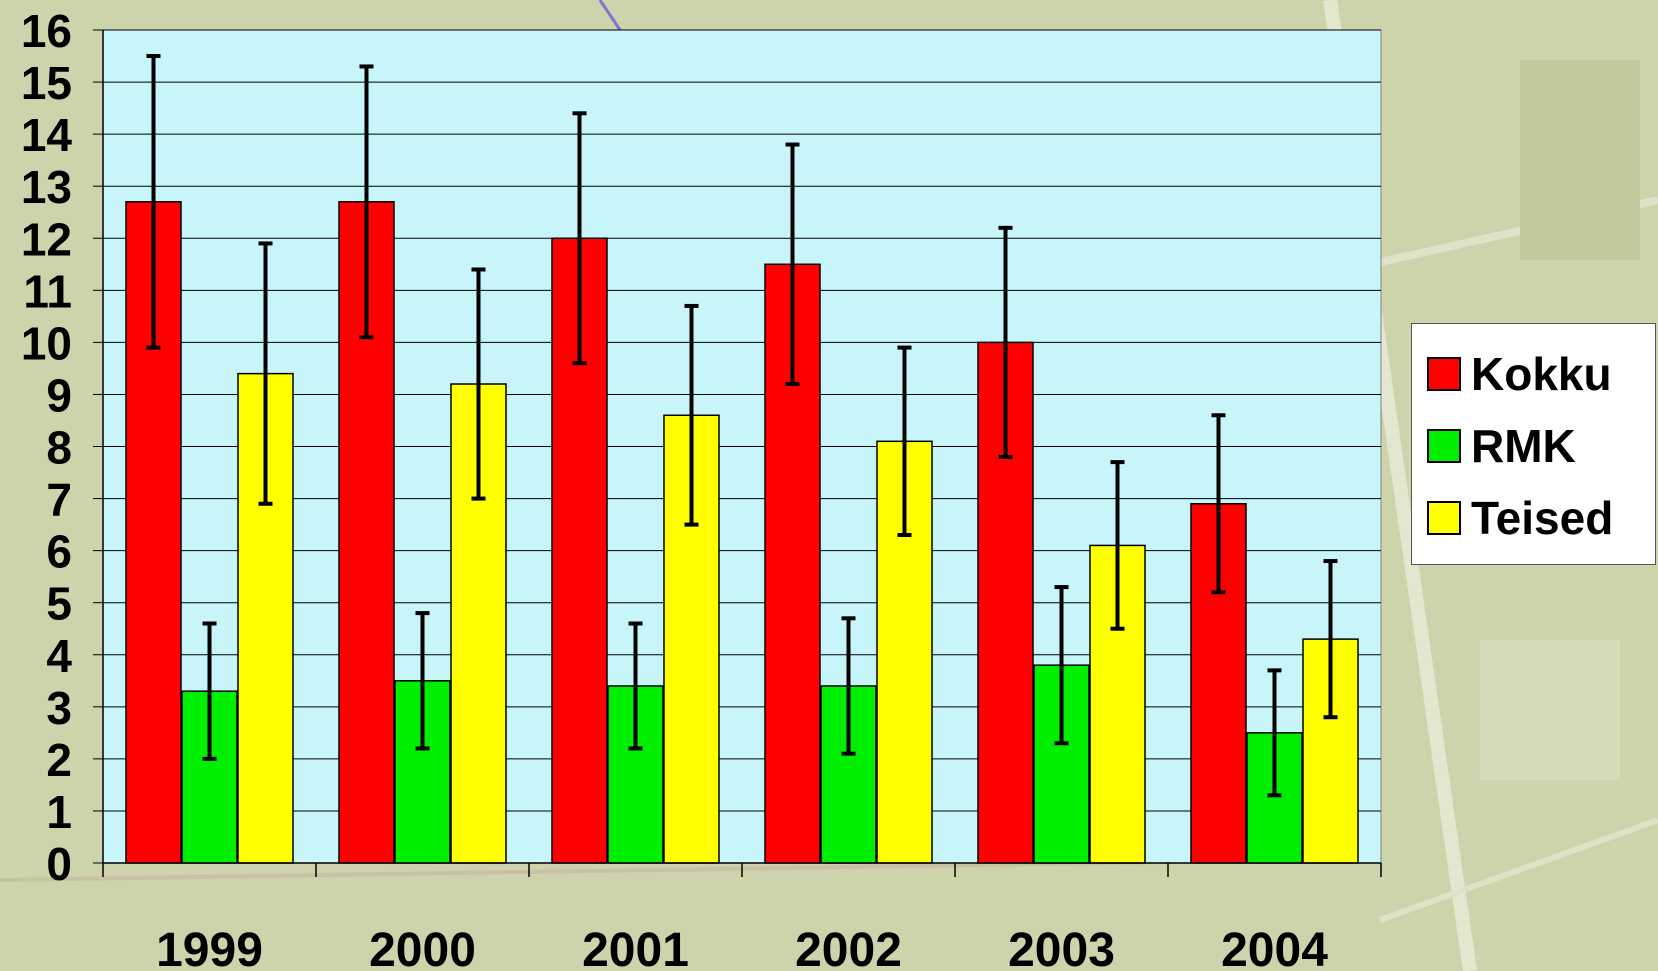 The width and height of the screenshot is (1658, 971). What do you see at coordinates (209, 947) in the screenshot?
I see `x-tick-label: 1999` at bounding box center [209, 947].